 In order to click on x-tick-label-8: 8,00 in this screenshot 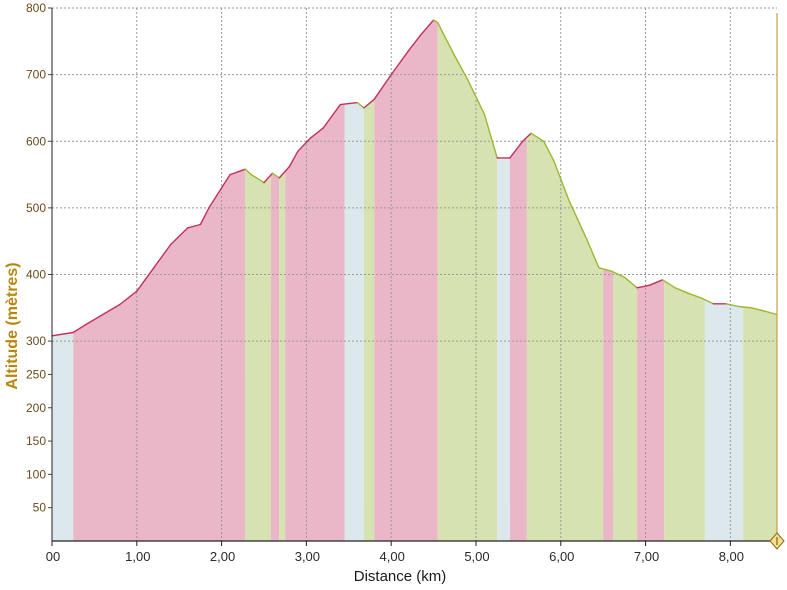, I will do `click(731, 556)`.